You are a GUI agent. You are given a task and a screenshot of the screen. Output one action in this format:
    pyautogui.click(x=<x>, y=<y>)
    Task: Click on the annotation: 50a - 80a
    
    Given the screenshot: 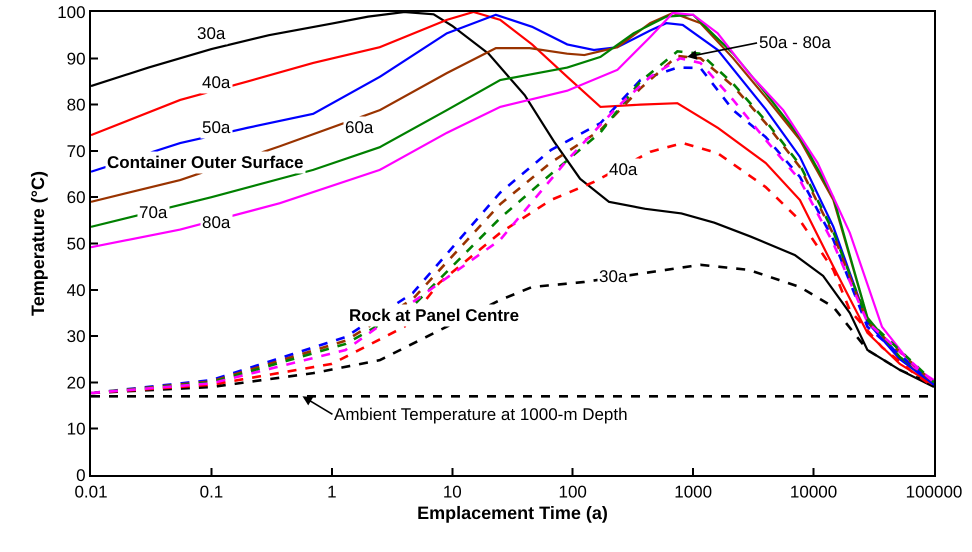 What is the action you would take?
    pyautogui.click(x=795, y=42)
    